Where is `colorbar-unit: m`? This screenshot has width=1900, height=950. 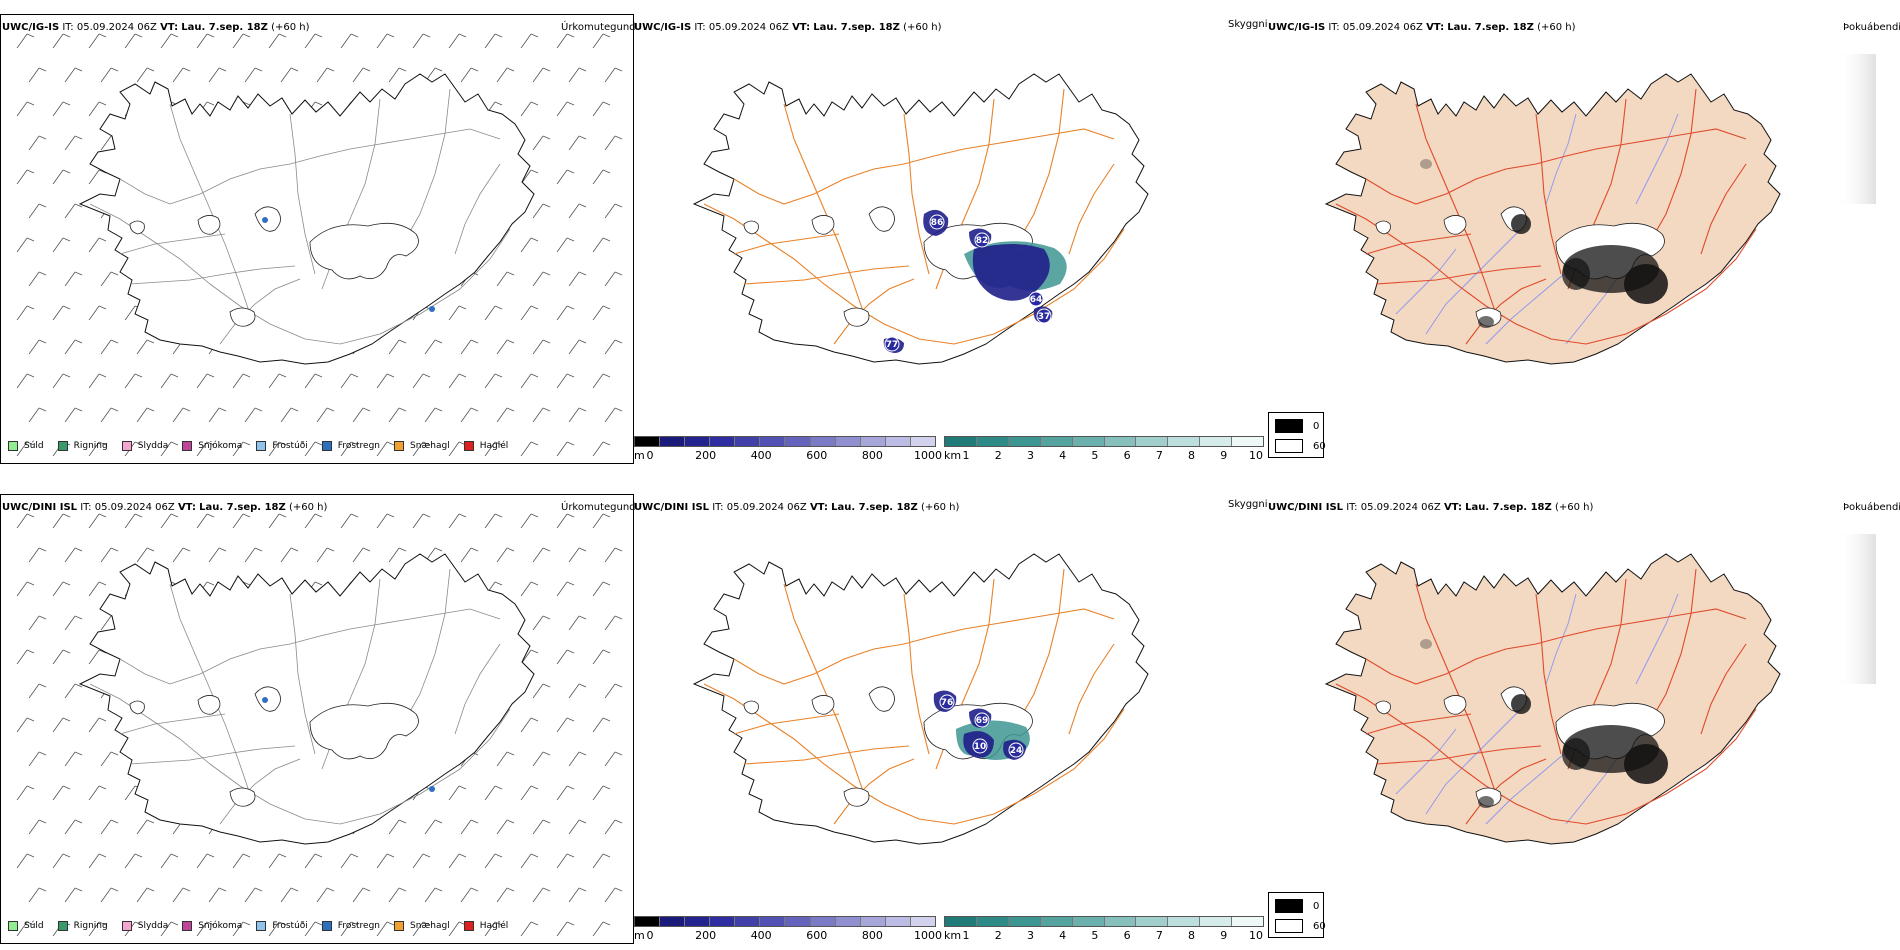
colorbar-unit: m is located at coordinates (639, 935).